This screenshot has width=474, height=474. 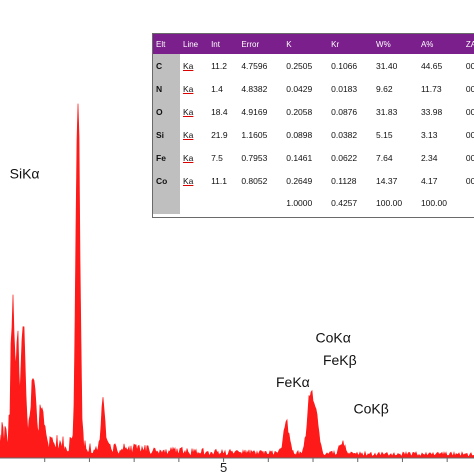 What do you see at coordinates (299, 111) in the screenshot?
I see `cell-k: 0.2058` at bounding box center [299, 111].